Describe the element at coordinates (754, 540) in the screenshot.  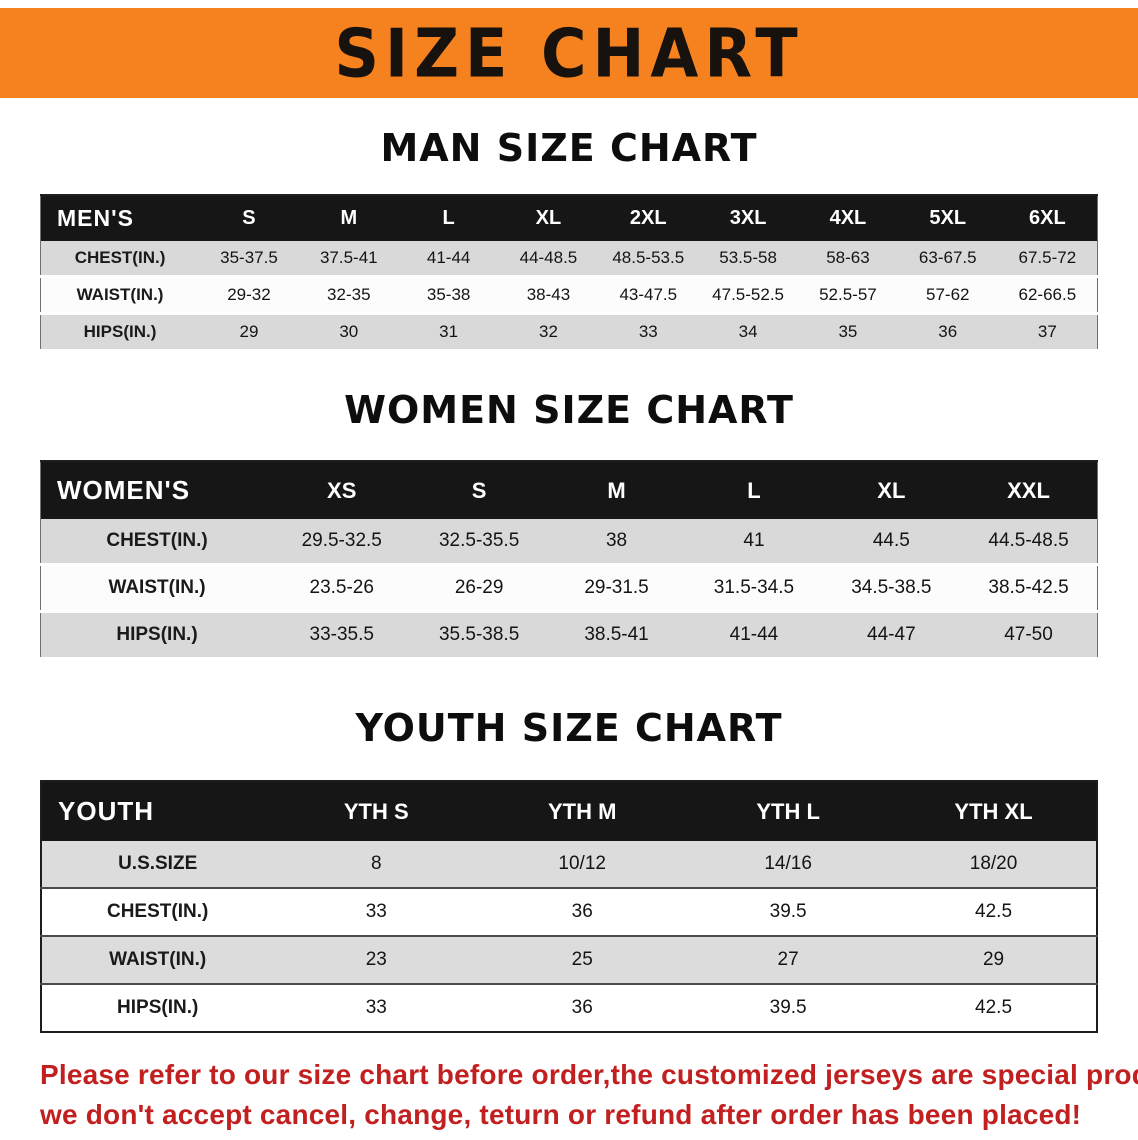
I see `size-value: 41` at that location.